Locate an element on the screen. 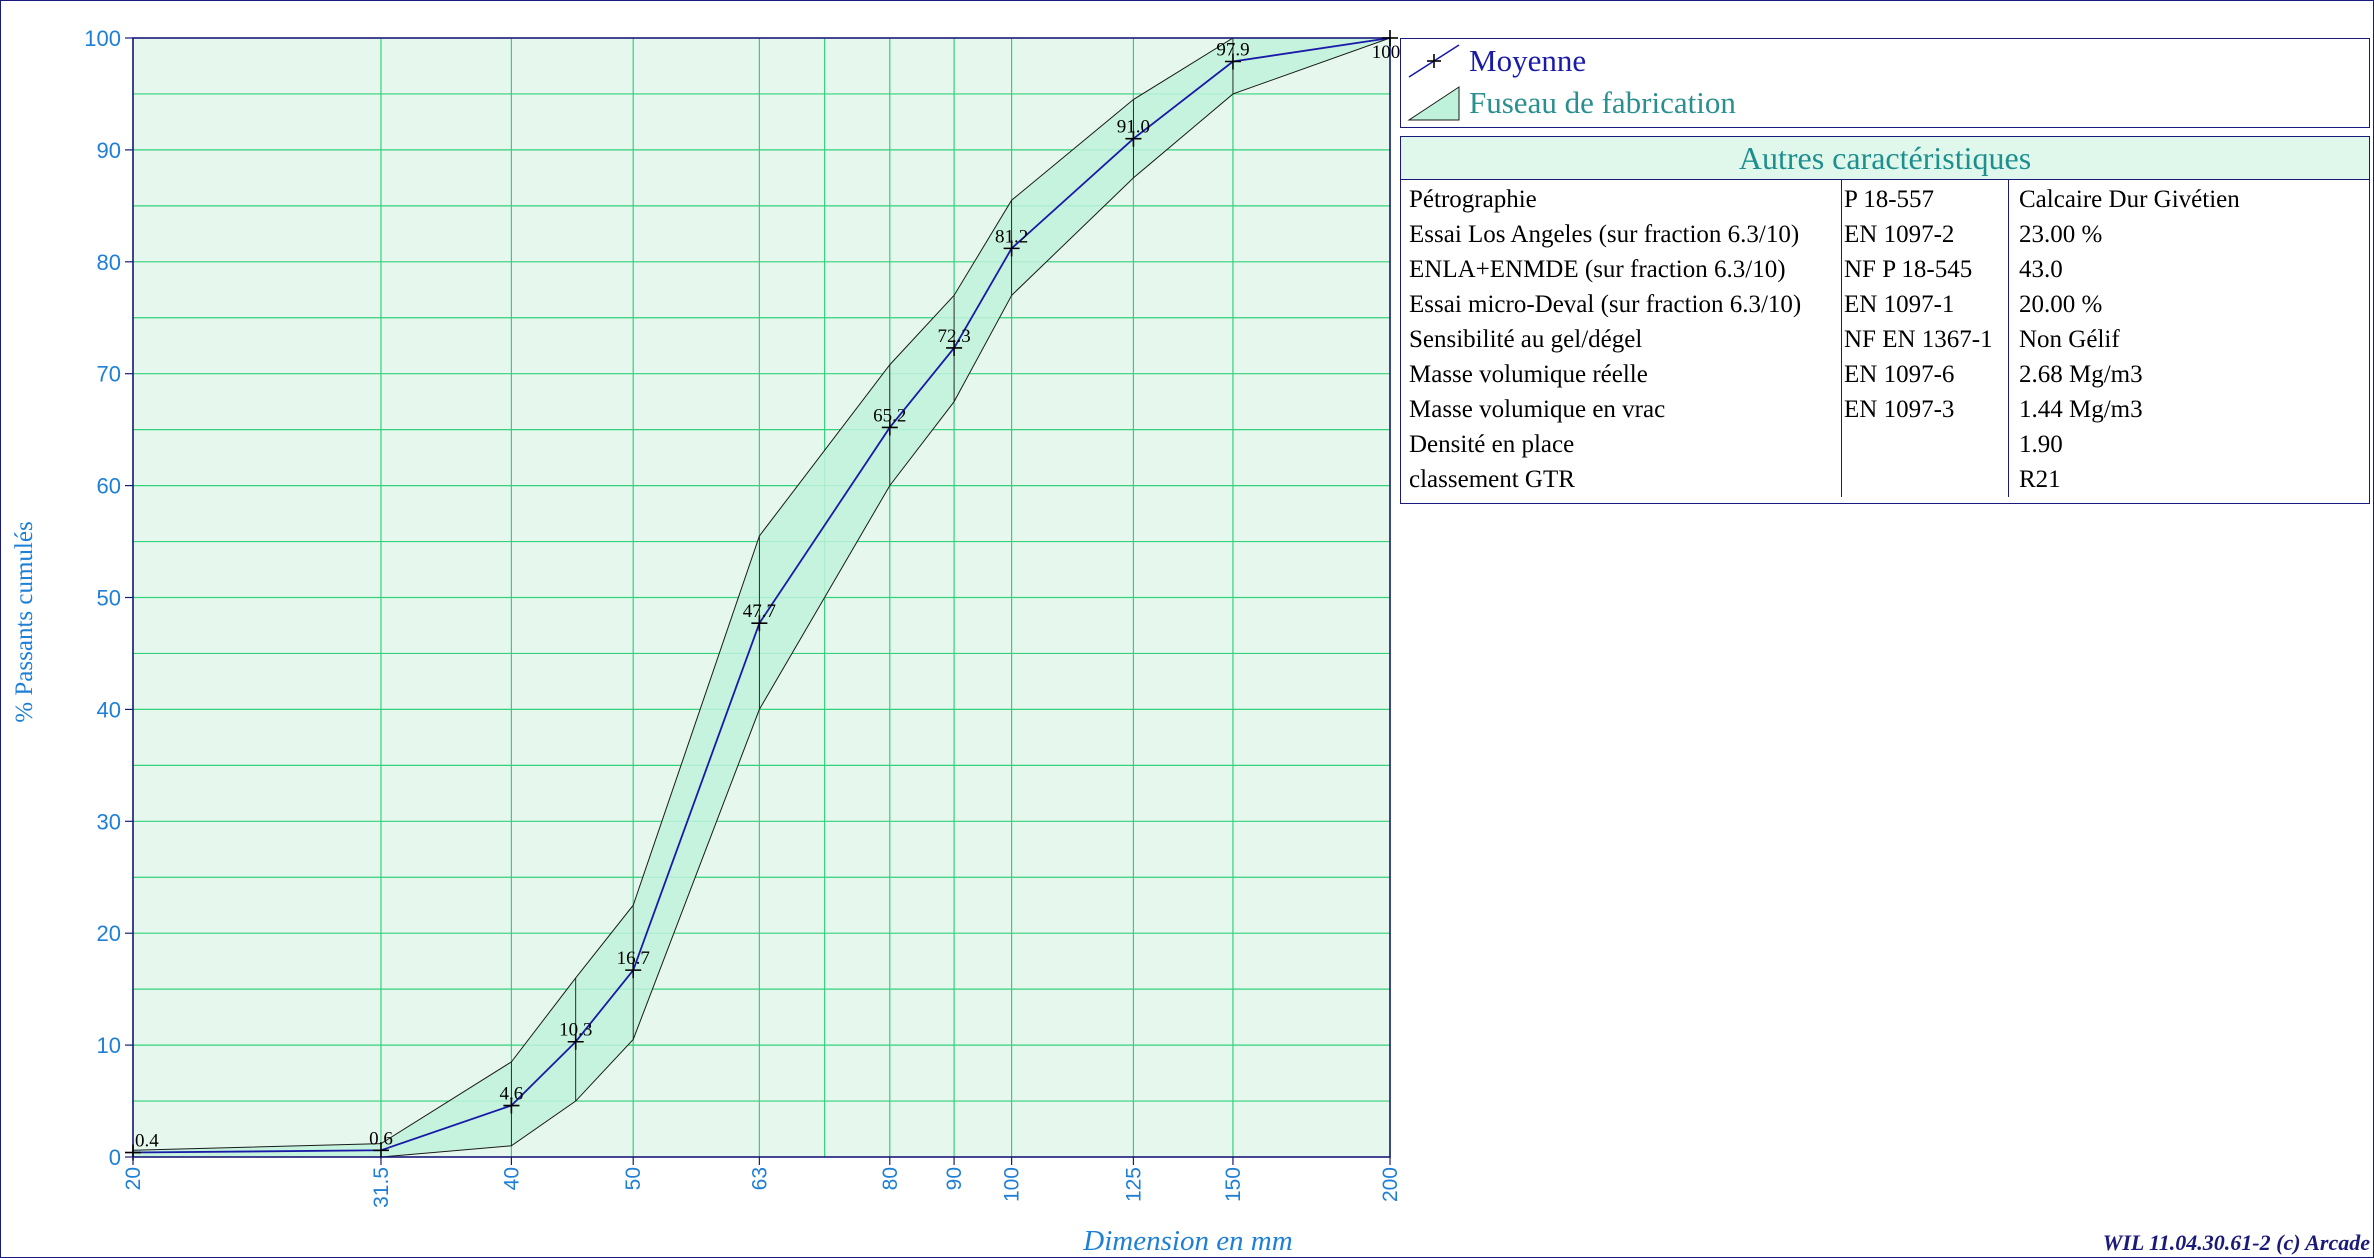 Image resolution: width=2374 pixels, height=1258 pixels. characteristic-value: 23.00 % is located at coordinates (2061, 234).